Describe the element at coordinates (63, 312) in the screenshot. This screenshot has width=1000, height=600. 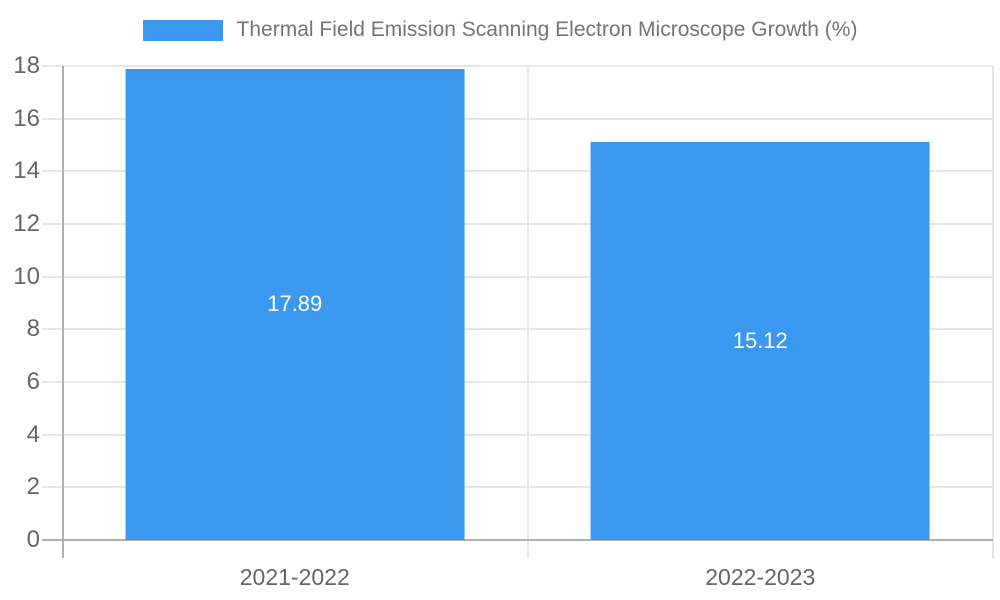
I see `y-axis-line` at that location.